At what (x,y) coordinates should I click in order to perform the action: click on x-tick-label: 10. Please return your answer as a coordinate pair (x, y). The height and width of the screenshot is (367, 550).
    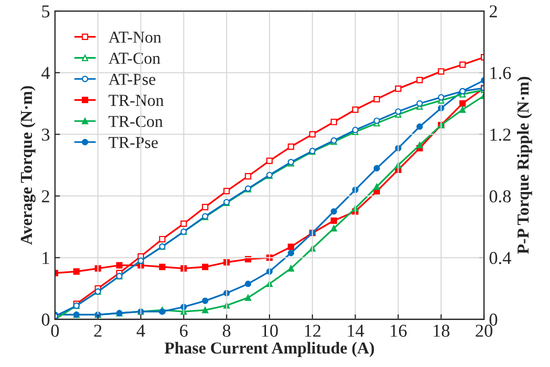
    Looking at the image, I should click on (270, 330).